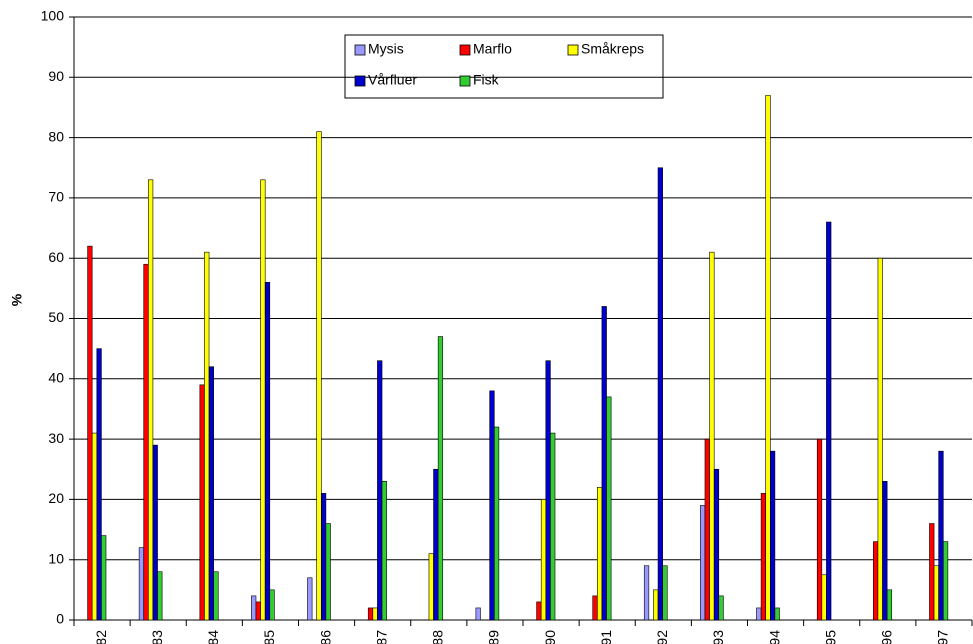 The width and height of the screenshot is (973, 644). What do you see at coordinates (56, 136) in the screenshot?
I see `y-tick-label: 80` at bounding box center [56, 136].